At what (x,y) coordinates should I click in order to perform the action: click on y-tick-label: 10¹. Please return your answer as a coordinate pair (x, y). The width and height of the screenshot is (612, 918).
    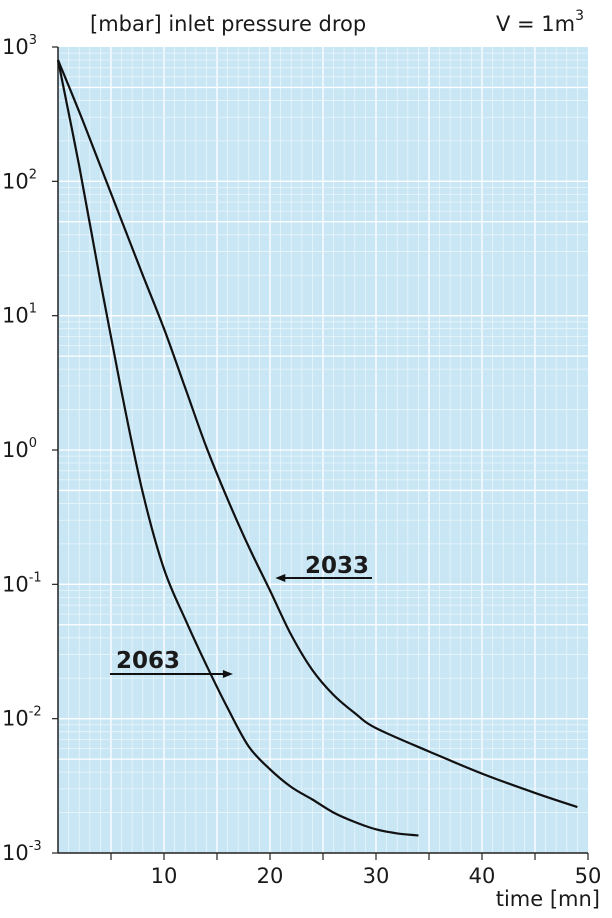
    Looking at the image, I should click on (19, 315).